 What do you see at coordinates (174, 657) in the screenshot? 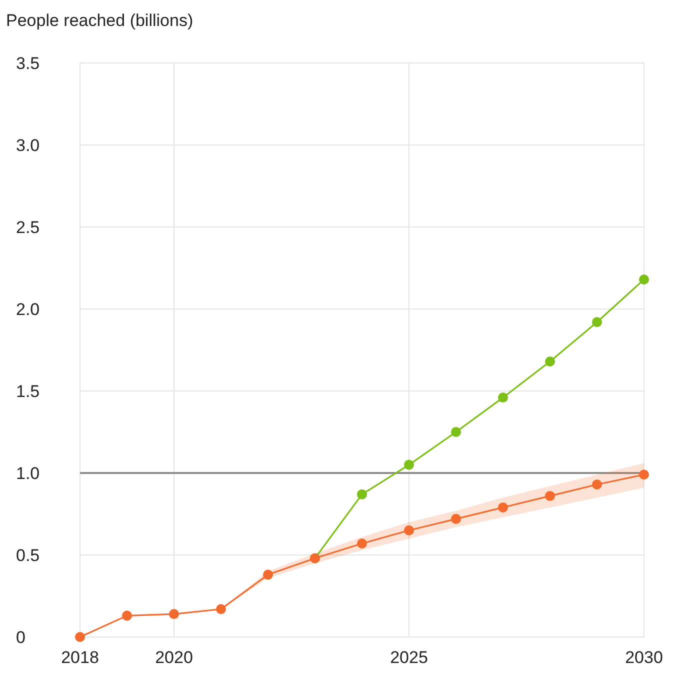
I see `x-tick-label: 2020` at bounding box center [174, 657].